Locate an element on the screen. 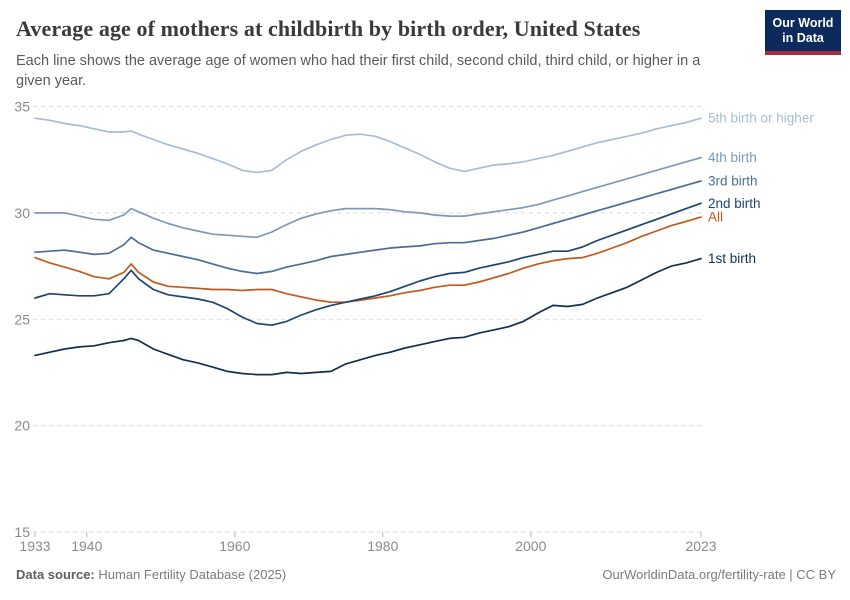 This screenshot has width=850, height=600. x-tick-label-1940: 1940 is located at coordinates (86, 546).